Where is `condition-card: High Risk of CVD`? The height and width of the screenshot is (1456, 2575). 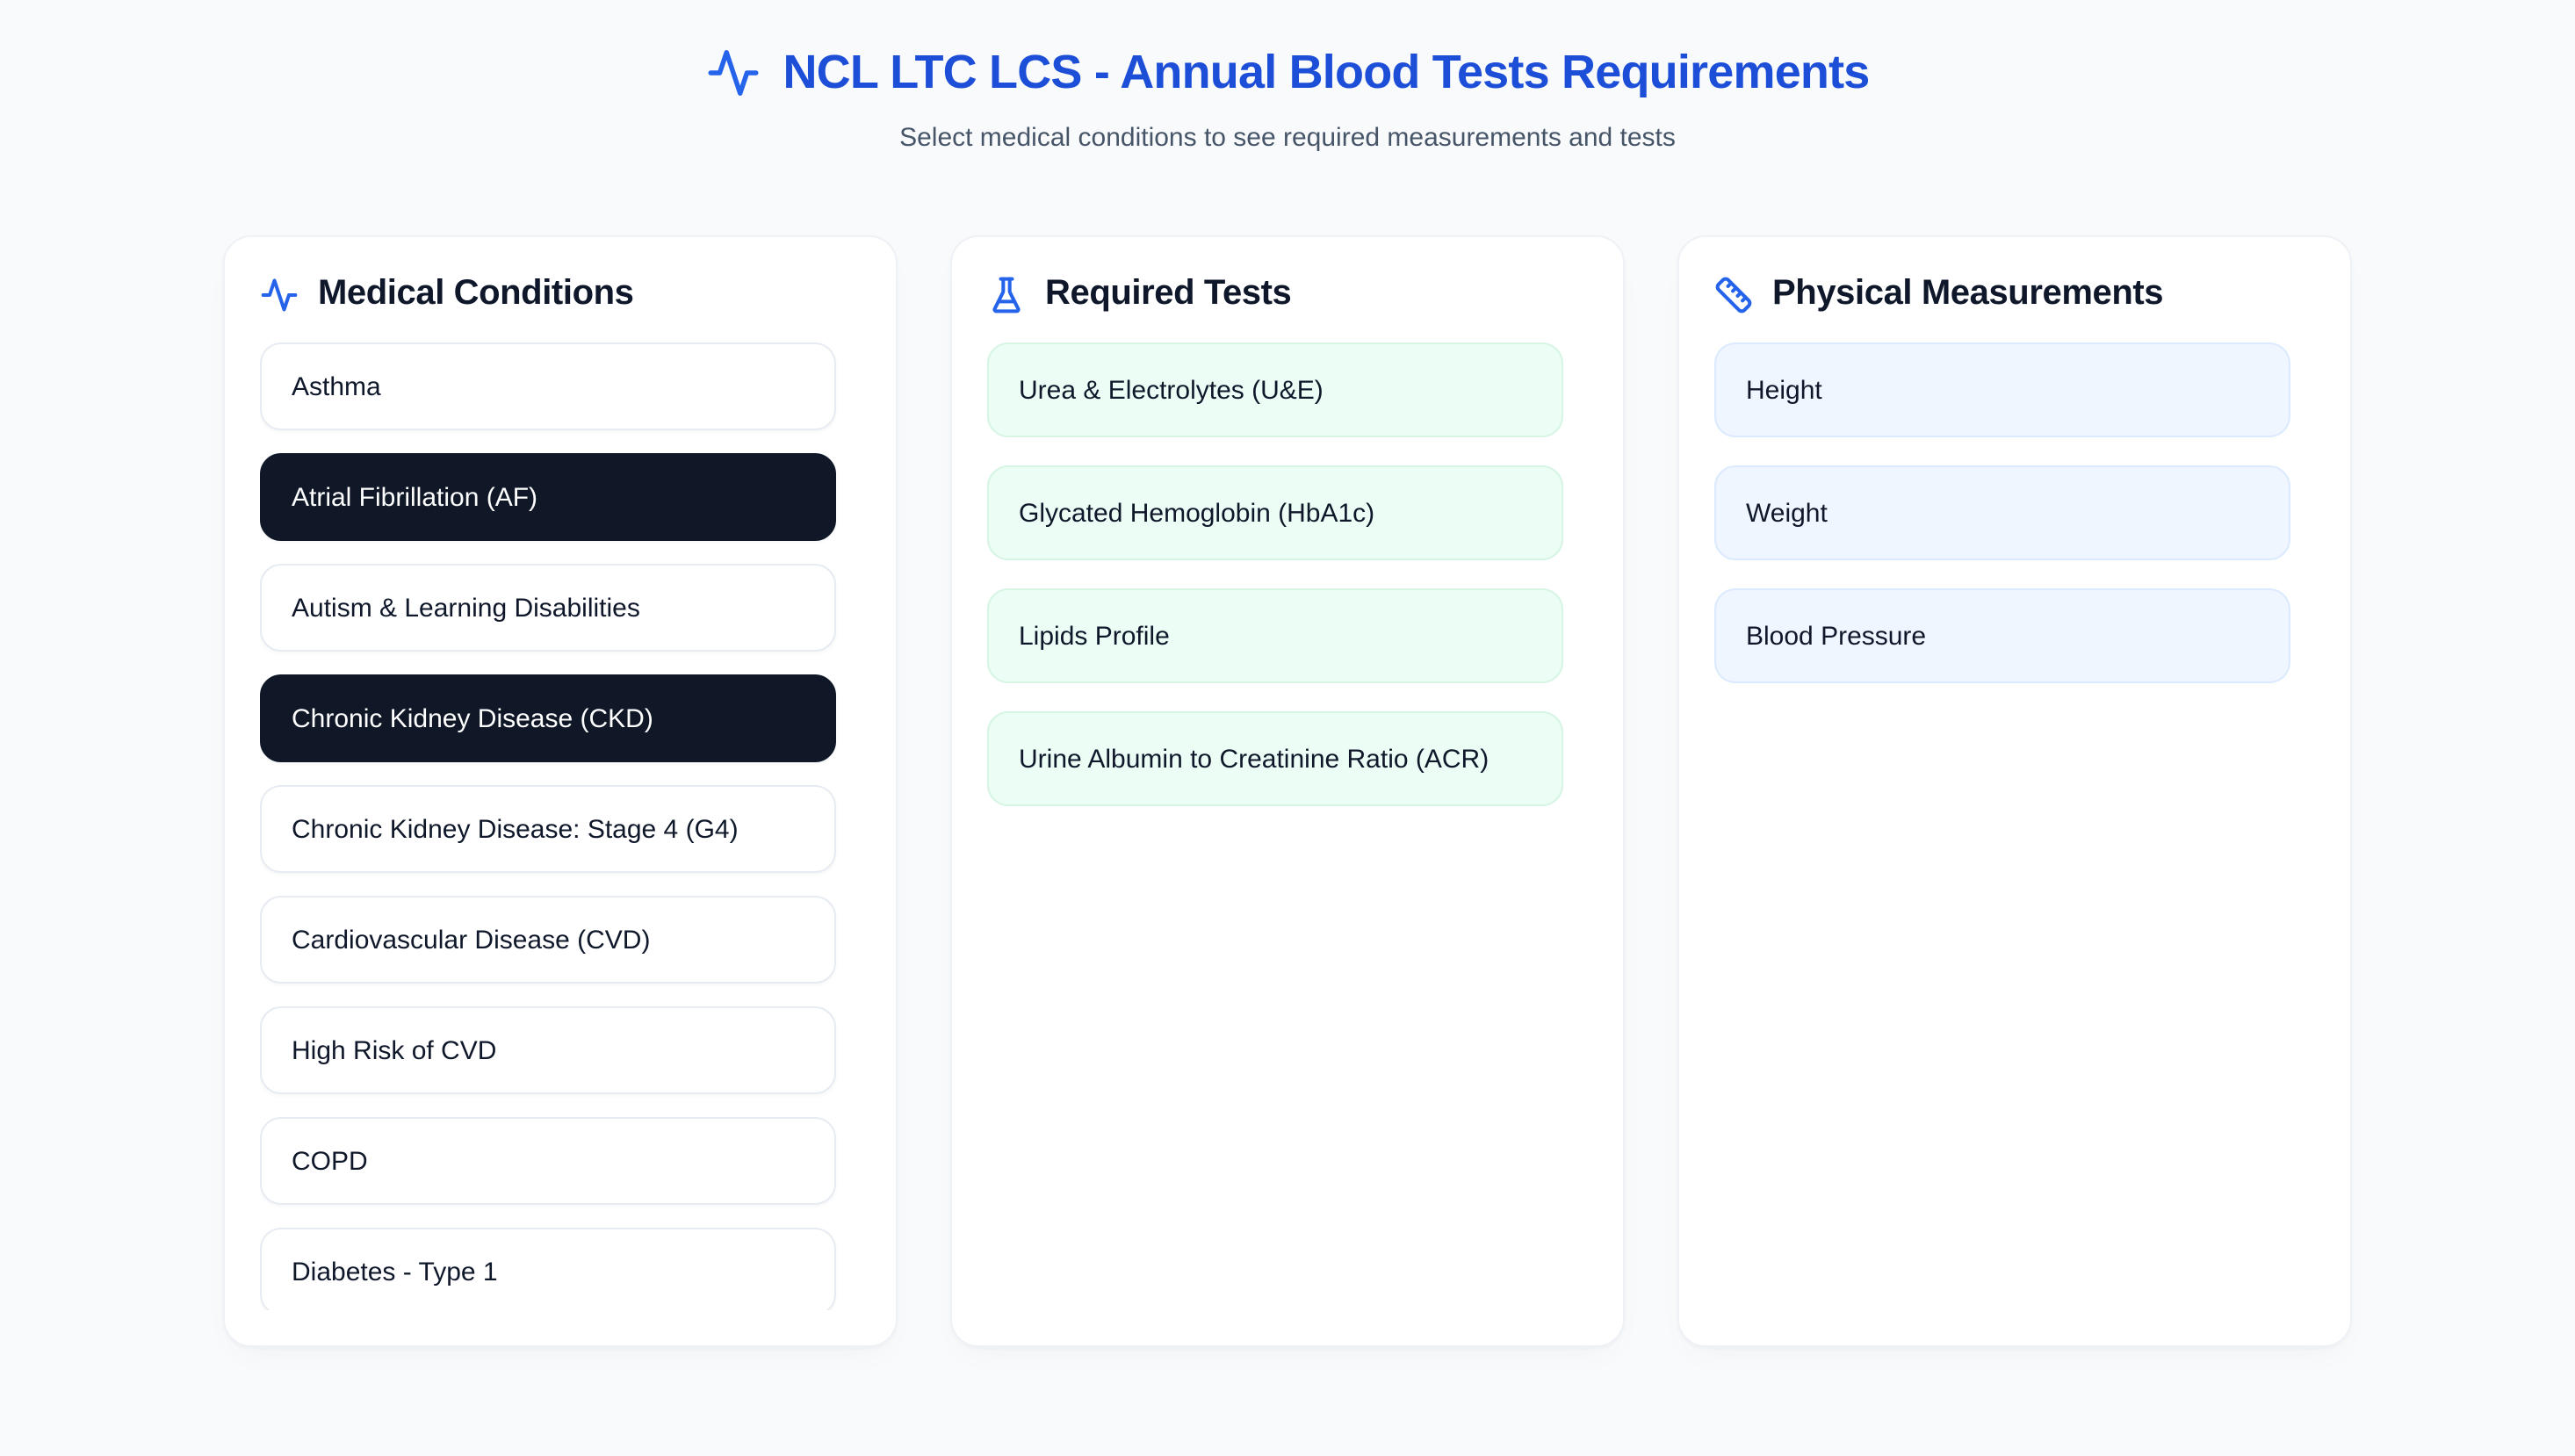
condition-card: High Risk of CVD is located at coordinates (548, 1050).